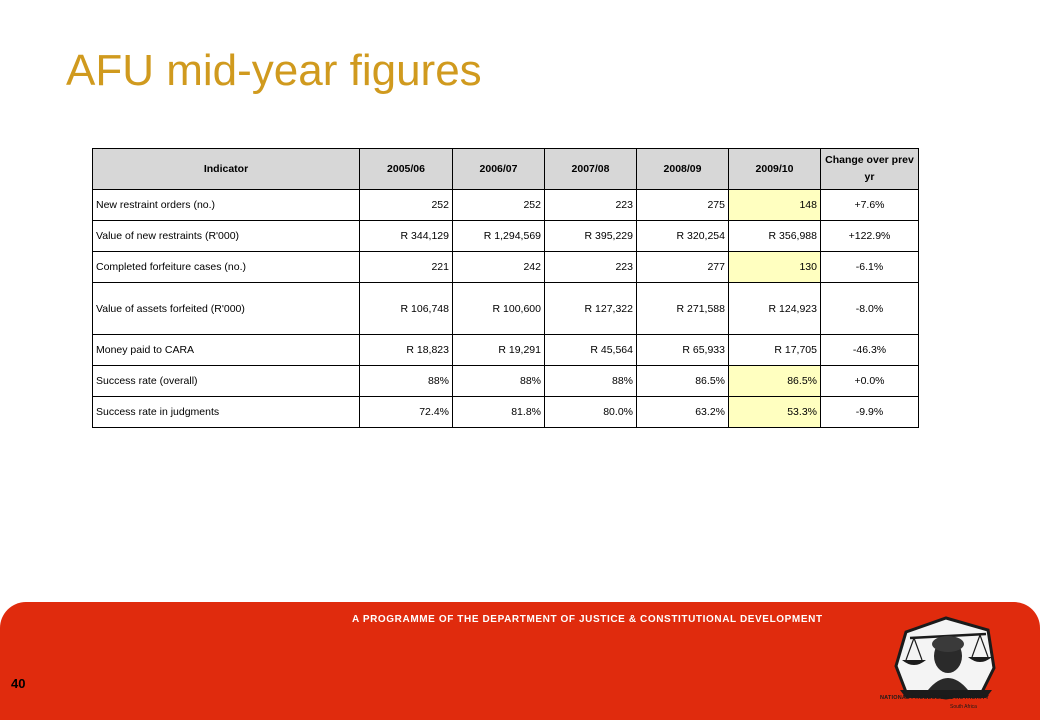 This screenshot has height=720, width=1040. I want to click on cell-2008-09: 275, so click(682, 205).